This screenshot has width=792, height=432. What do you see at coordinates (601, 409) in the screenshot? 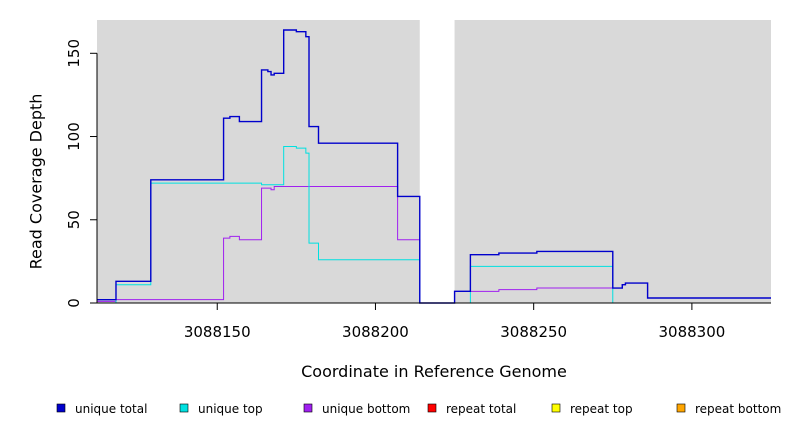
I see `legend-label: repeat top` at bounding box center [601, 409].